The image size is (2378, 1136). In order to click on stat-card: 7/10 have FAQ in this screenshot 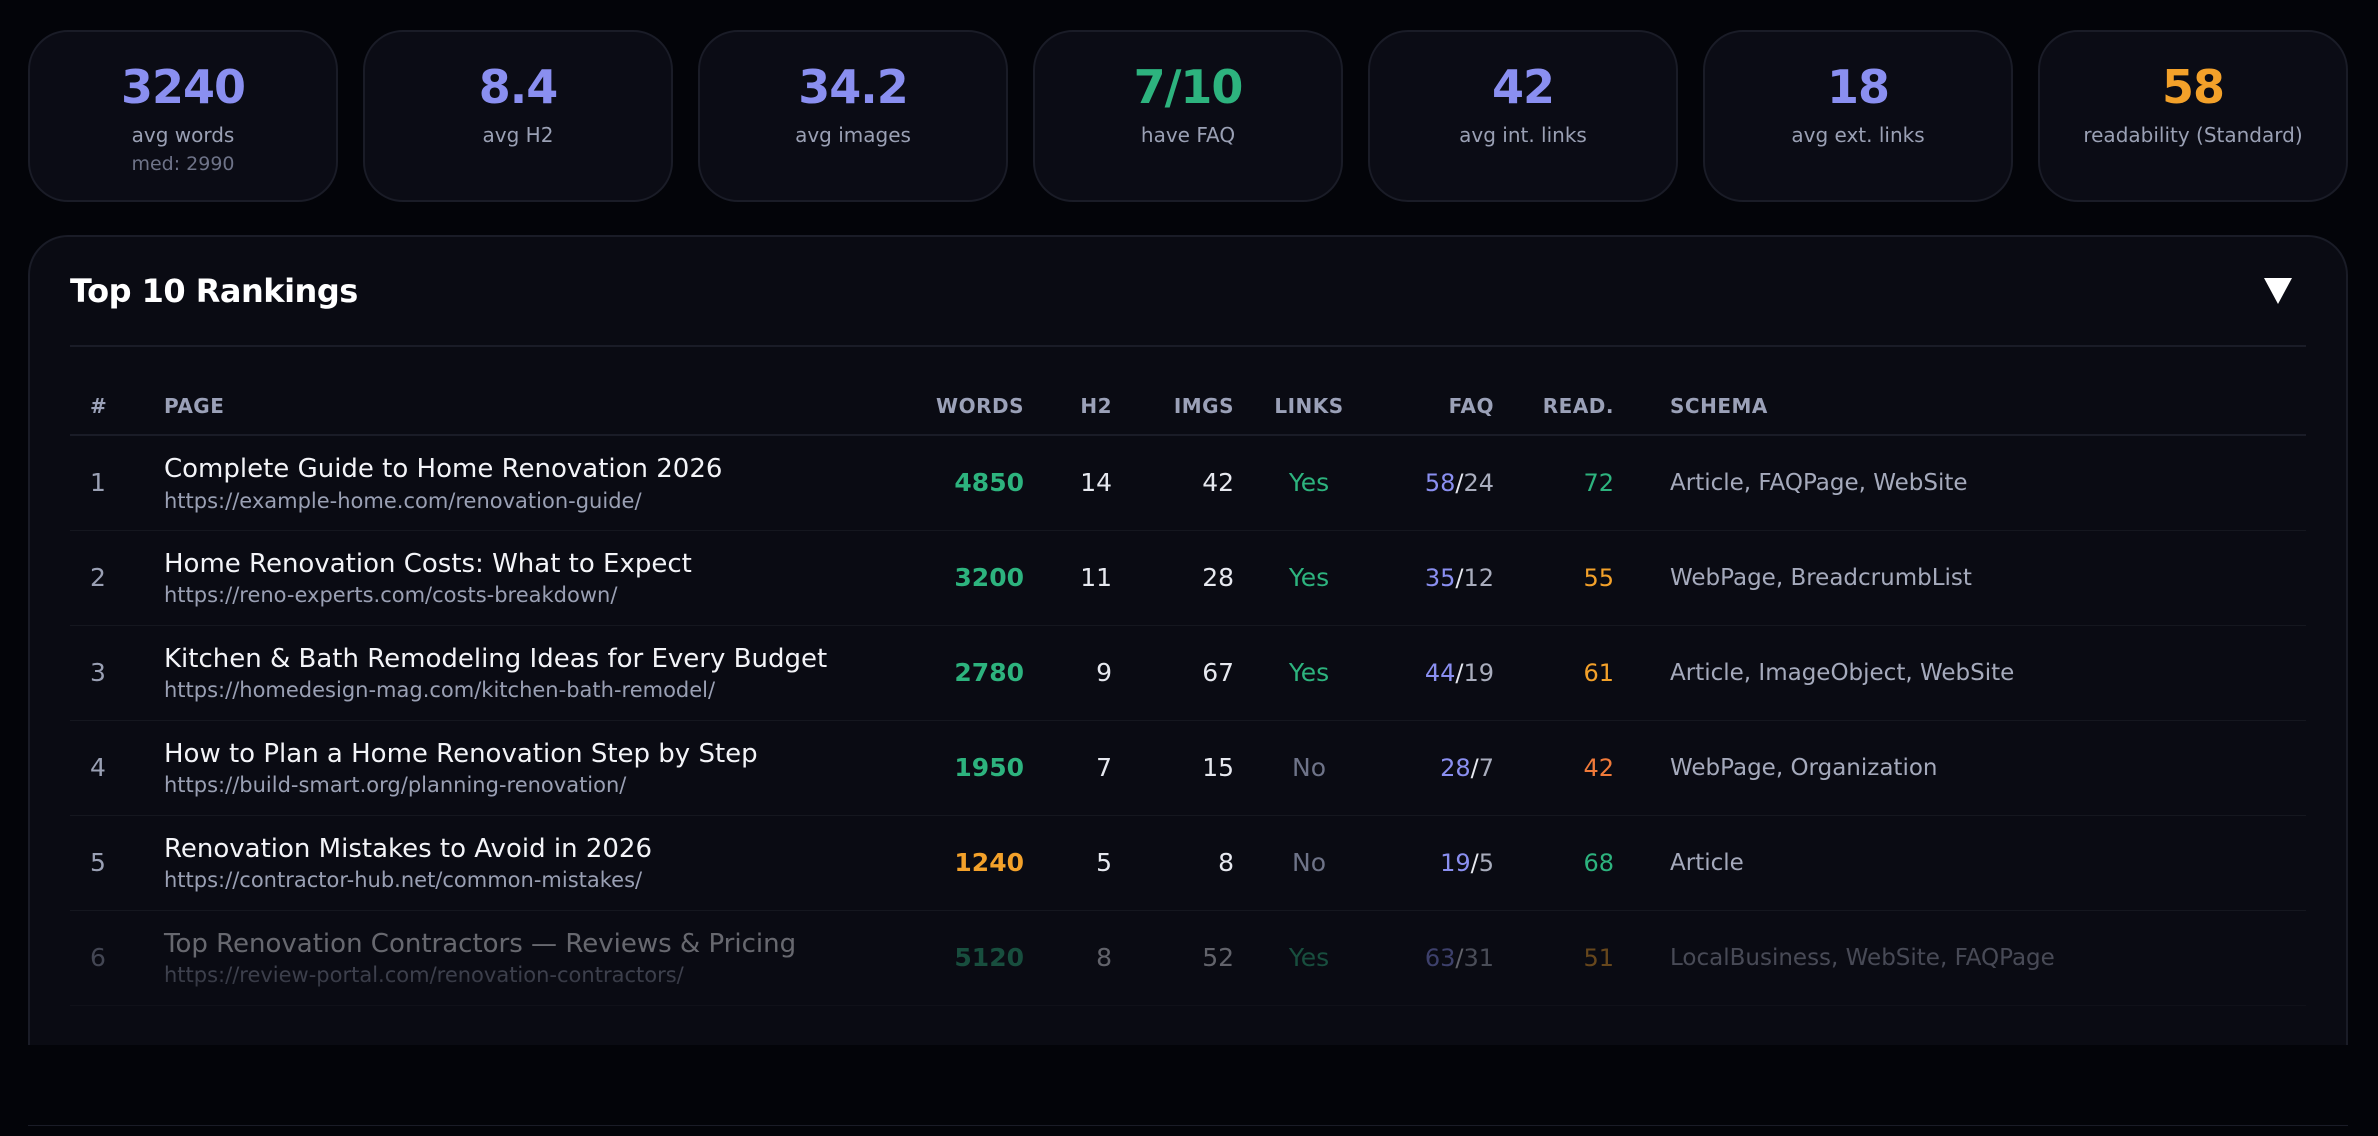, I will do `click(1188, 116)`.